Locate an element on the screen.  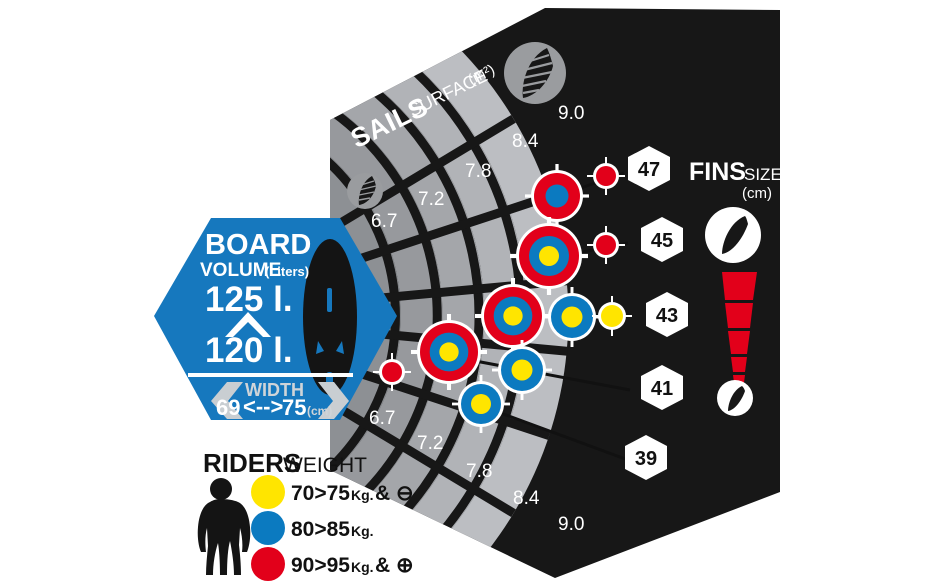
legend-range-1: 80>85 is located at coordinates (320, 529).